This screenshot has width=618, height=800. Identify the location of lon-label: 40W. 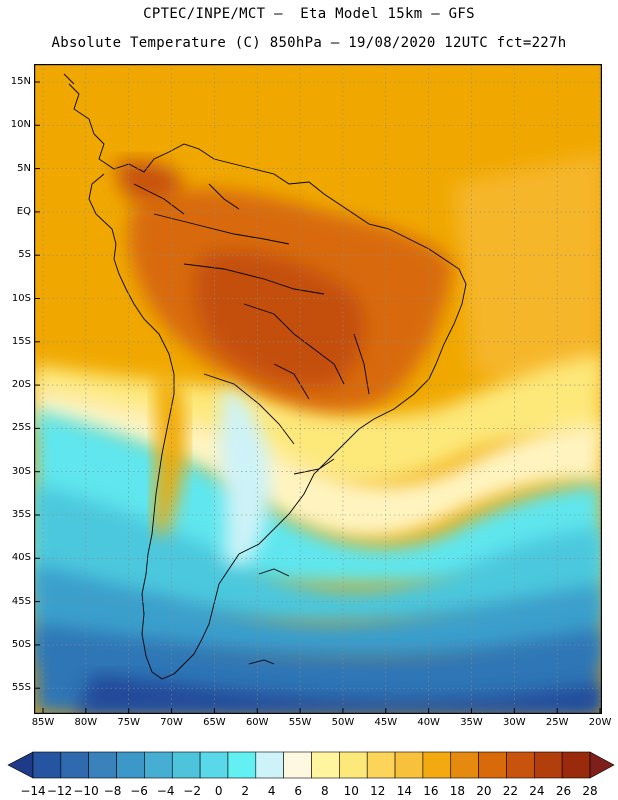
(428, 722).